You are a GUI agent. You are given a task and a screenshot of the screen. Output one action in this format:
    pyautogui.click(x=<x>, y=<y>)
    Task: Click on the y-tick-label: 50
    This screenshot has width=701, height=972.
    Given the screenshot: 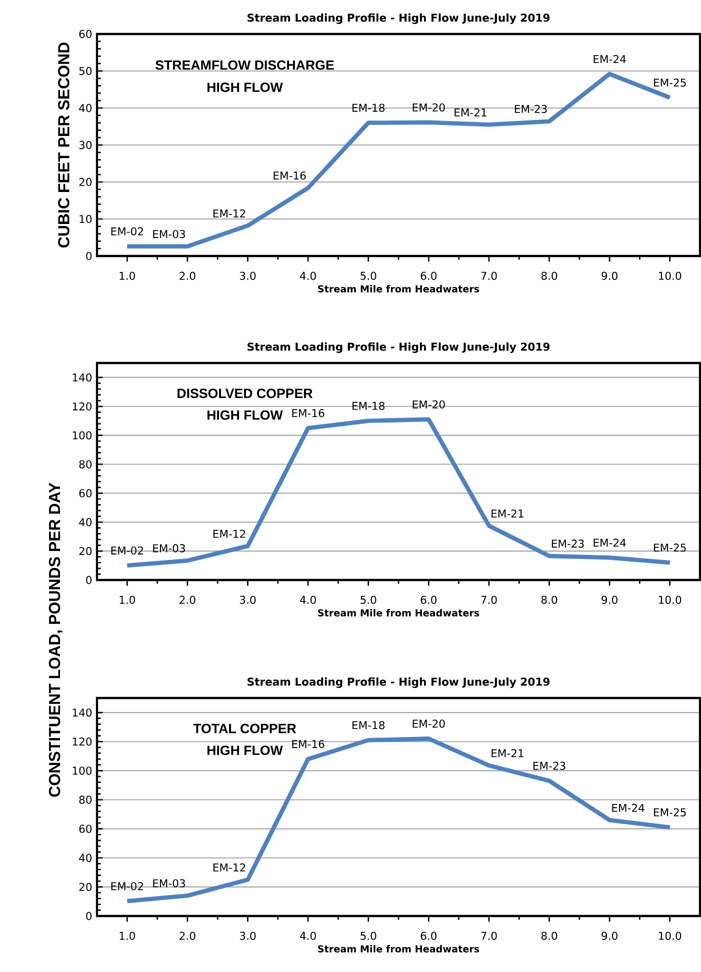 What is the action you would take?
    pyautogui.click(x=85, y=71)
    